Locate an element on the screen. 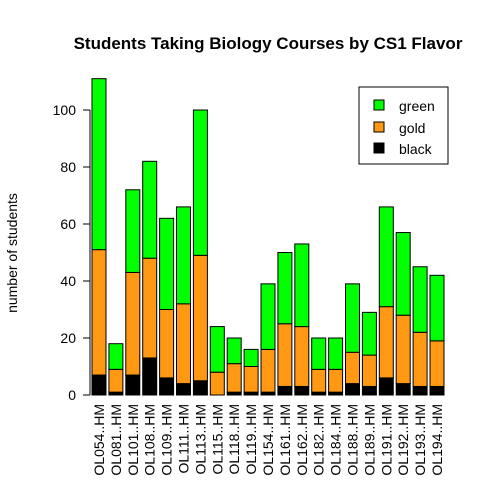 Image resolution: width=498 pixels, height=501 pixels. x-tick-label: OL191..HM is located at coordinates (386, 440).